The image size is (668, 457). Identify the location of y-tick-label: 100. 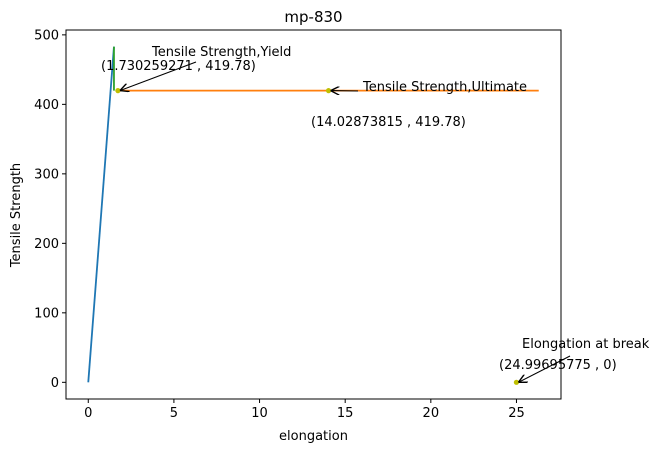
(46, 313).